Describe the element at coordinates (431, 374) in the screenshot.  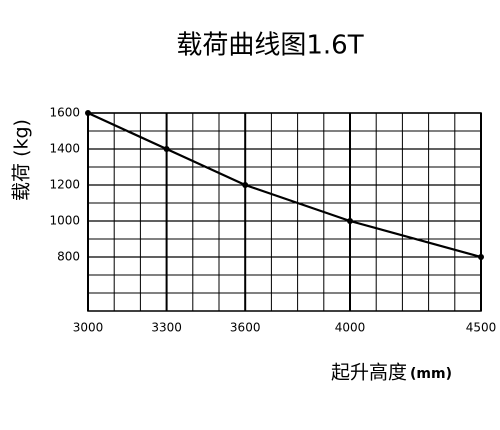
I see `x-axis-unit: (mm)` at that location.